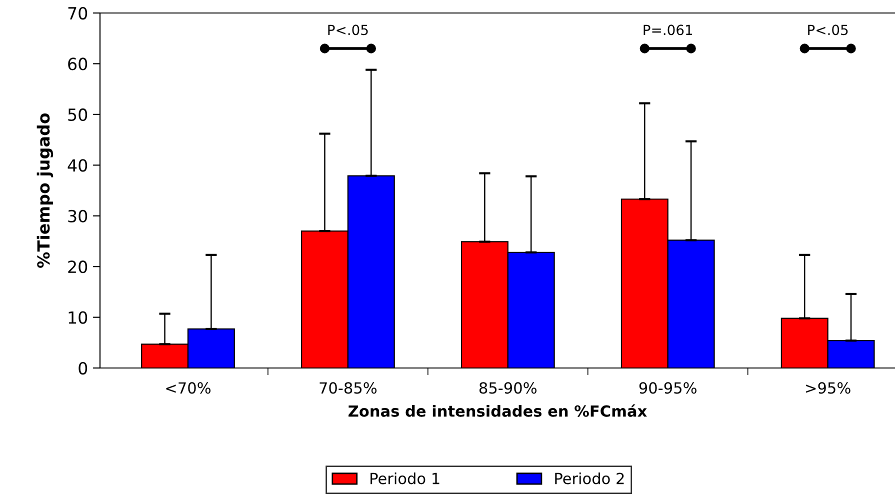 This screenshot has width=895, height=501. Describe the element at coordinates (78, 64) in the screenshot. I see `y-tick-label: 60` at that location.